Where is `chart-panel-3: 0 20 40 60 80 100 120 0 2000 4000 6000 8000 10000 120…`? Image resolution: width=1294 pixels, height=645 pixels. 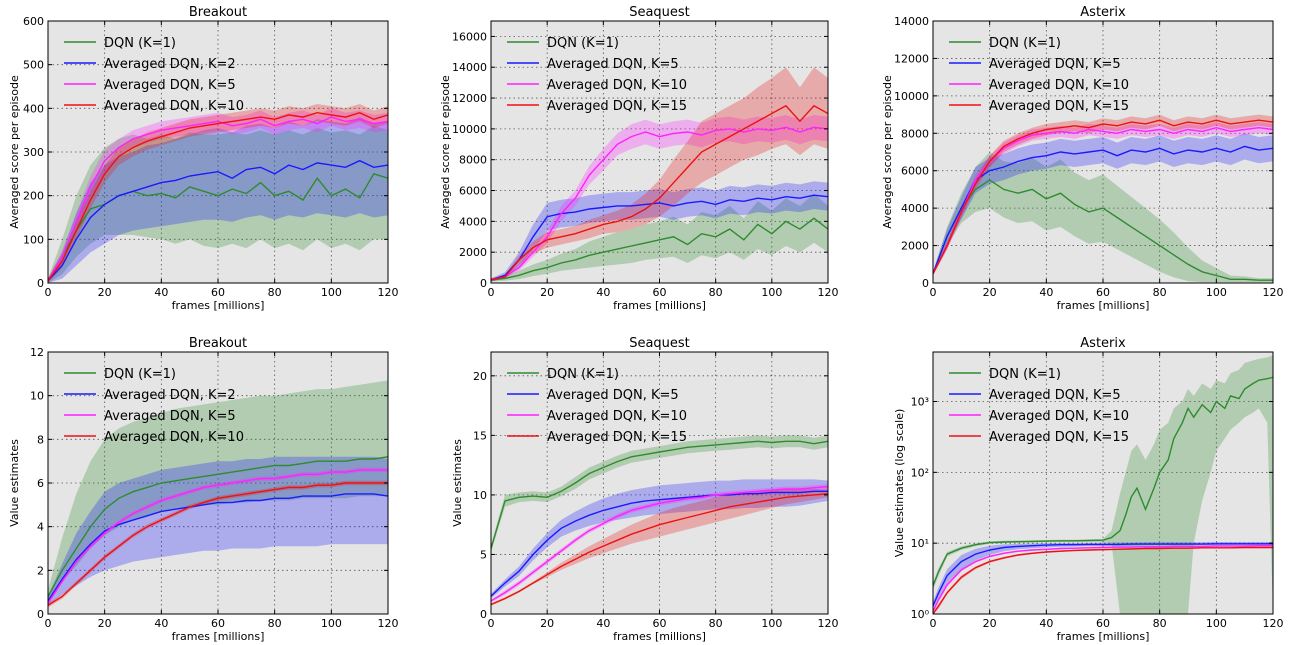
chart-panel-3: 0 20 40 60 80 100 120 0 2000 4000 6000 8000 10000 120… is located at coordinates (1082, 158).